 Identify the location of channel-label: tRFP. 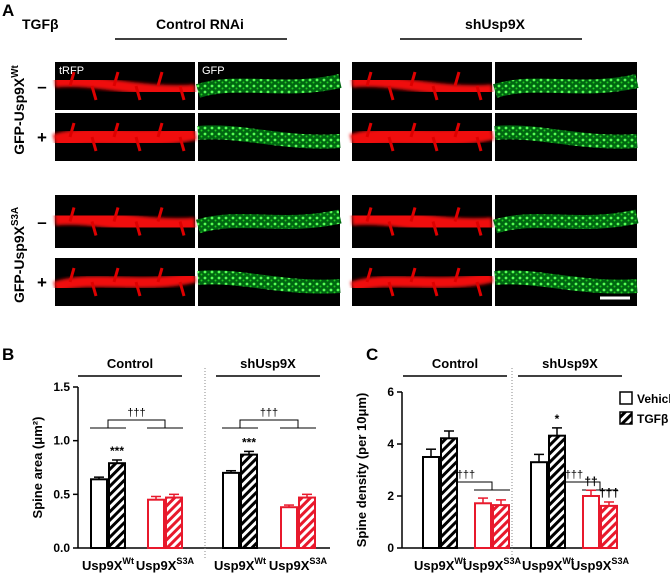
(71, 71).